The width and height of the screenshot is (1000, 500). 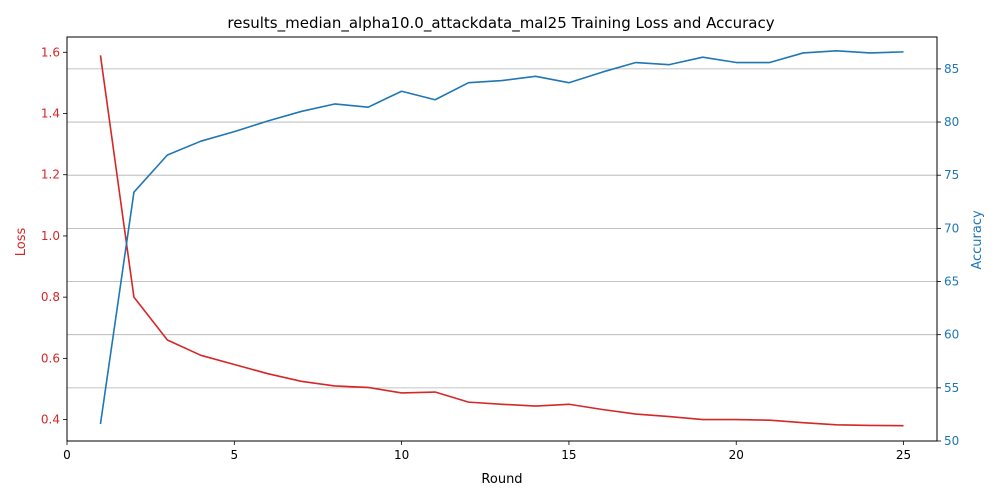 I want to click on y-right-tick-label: 50, so click(x=951, y=441).